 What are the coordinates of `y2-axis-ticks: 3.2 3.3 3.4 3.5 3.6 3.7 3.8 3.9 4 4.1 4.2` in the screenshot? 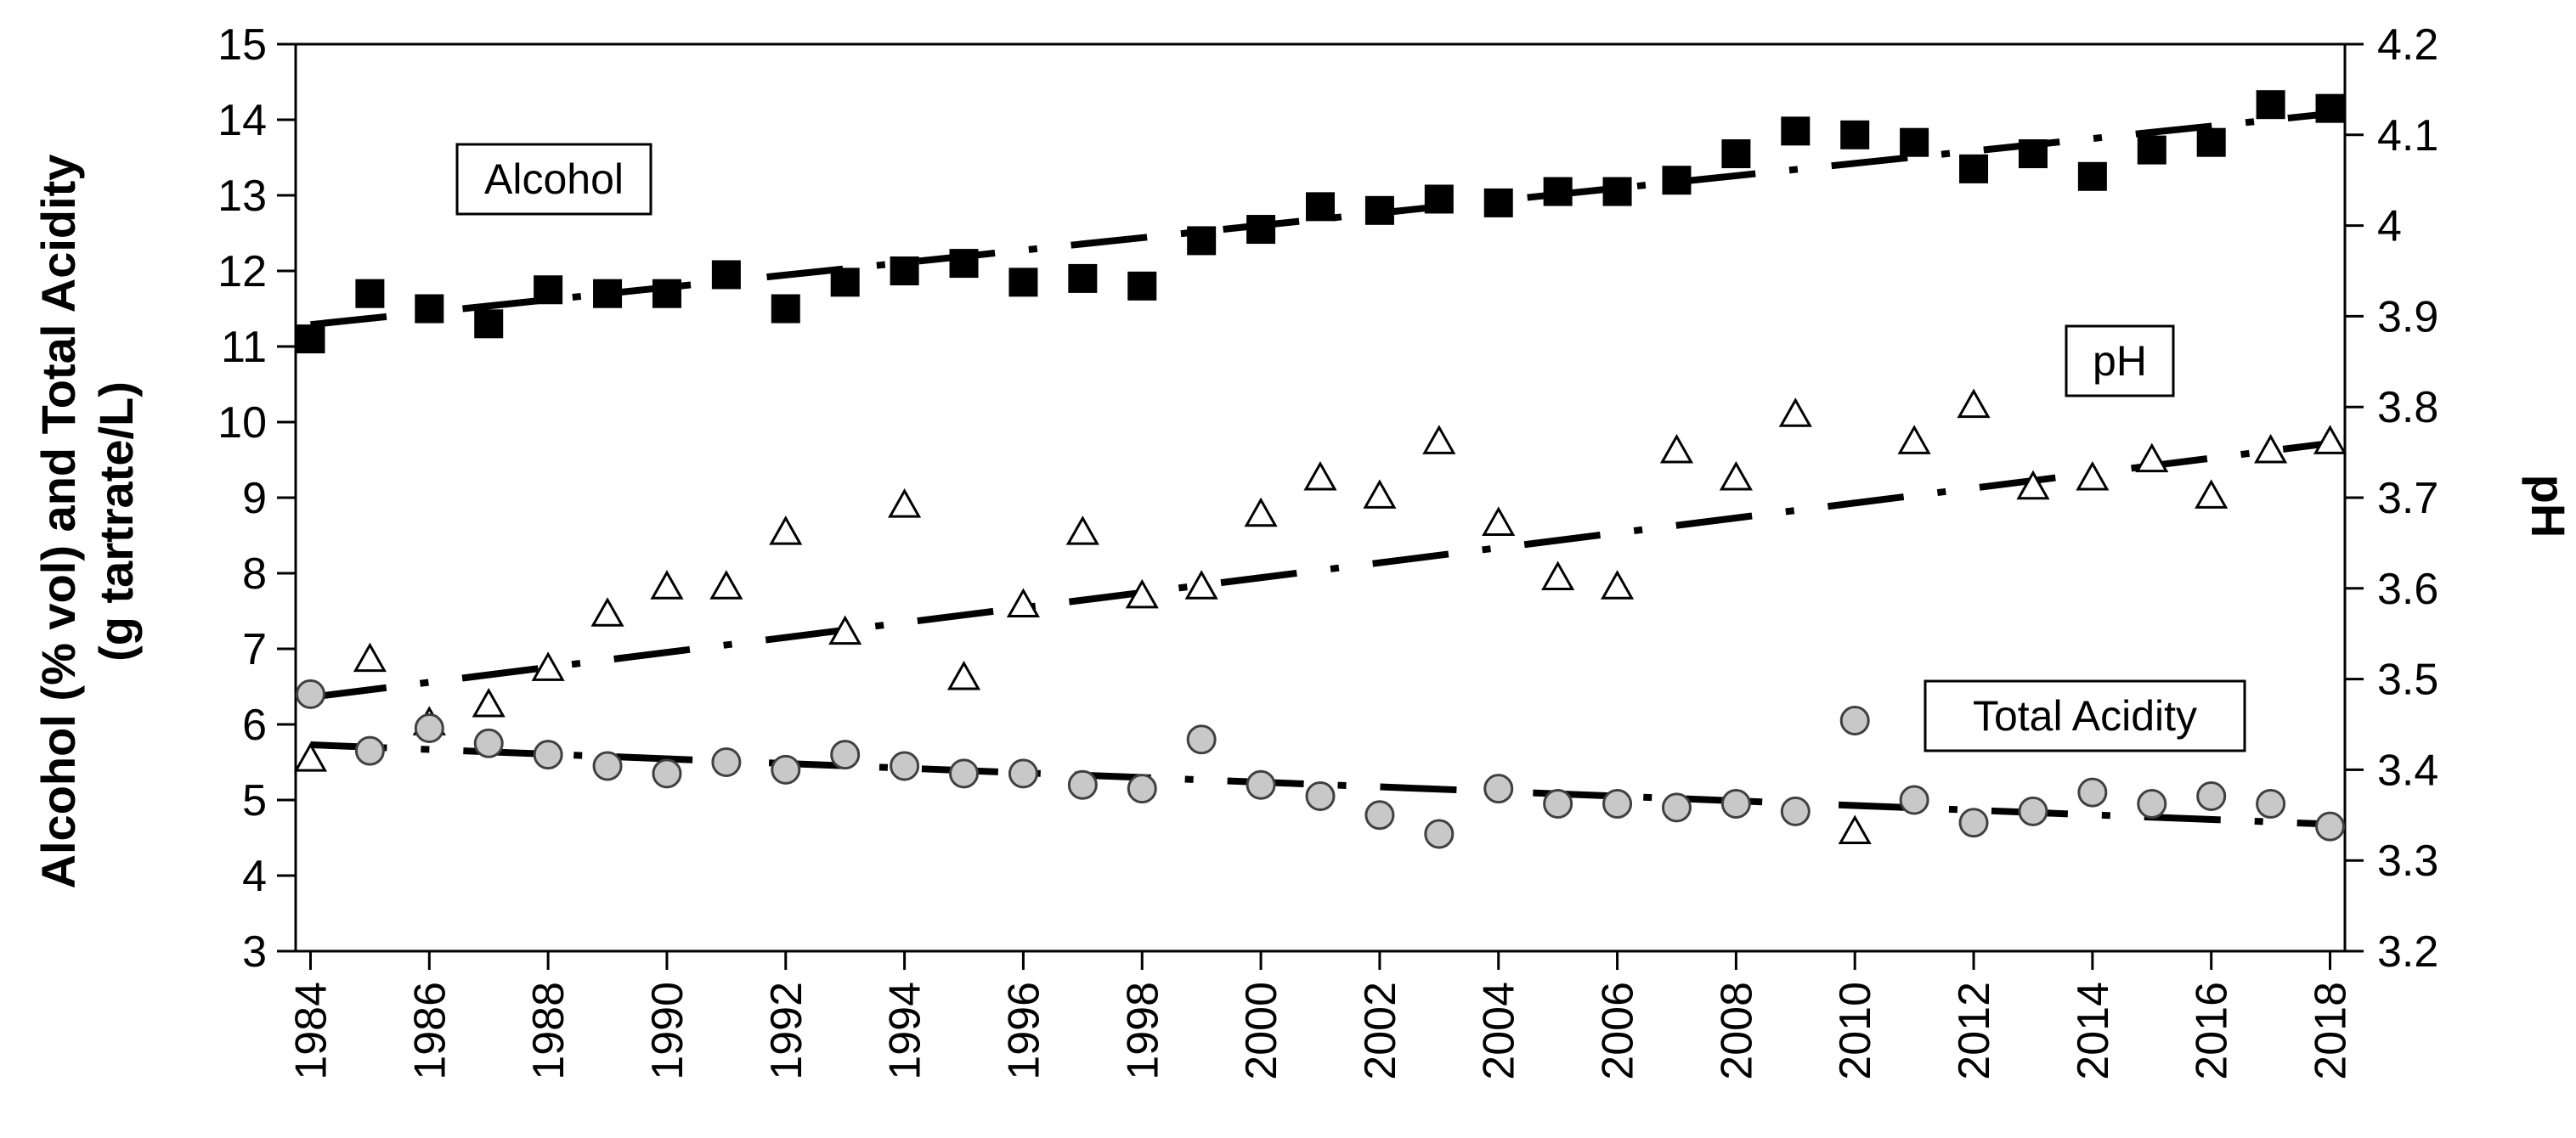 It's located at (2391, 498).